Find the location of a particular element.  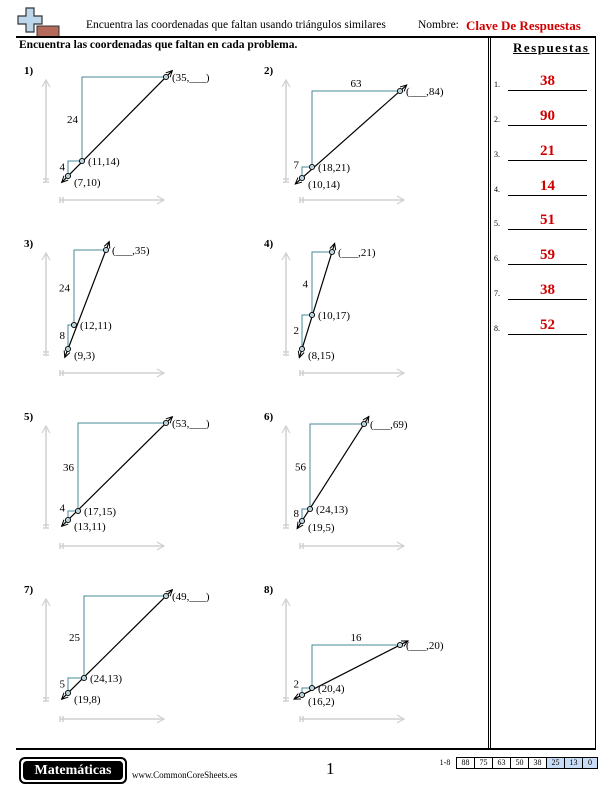

small-leg-label: 5 is located at coordinates (63, 685).